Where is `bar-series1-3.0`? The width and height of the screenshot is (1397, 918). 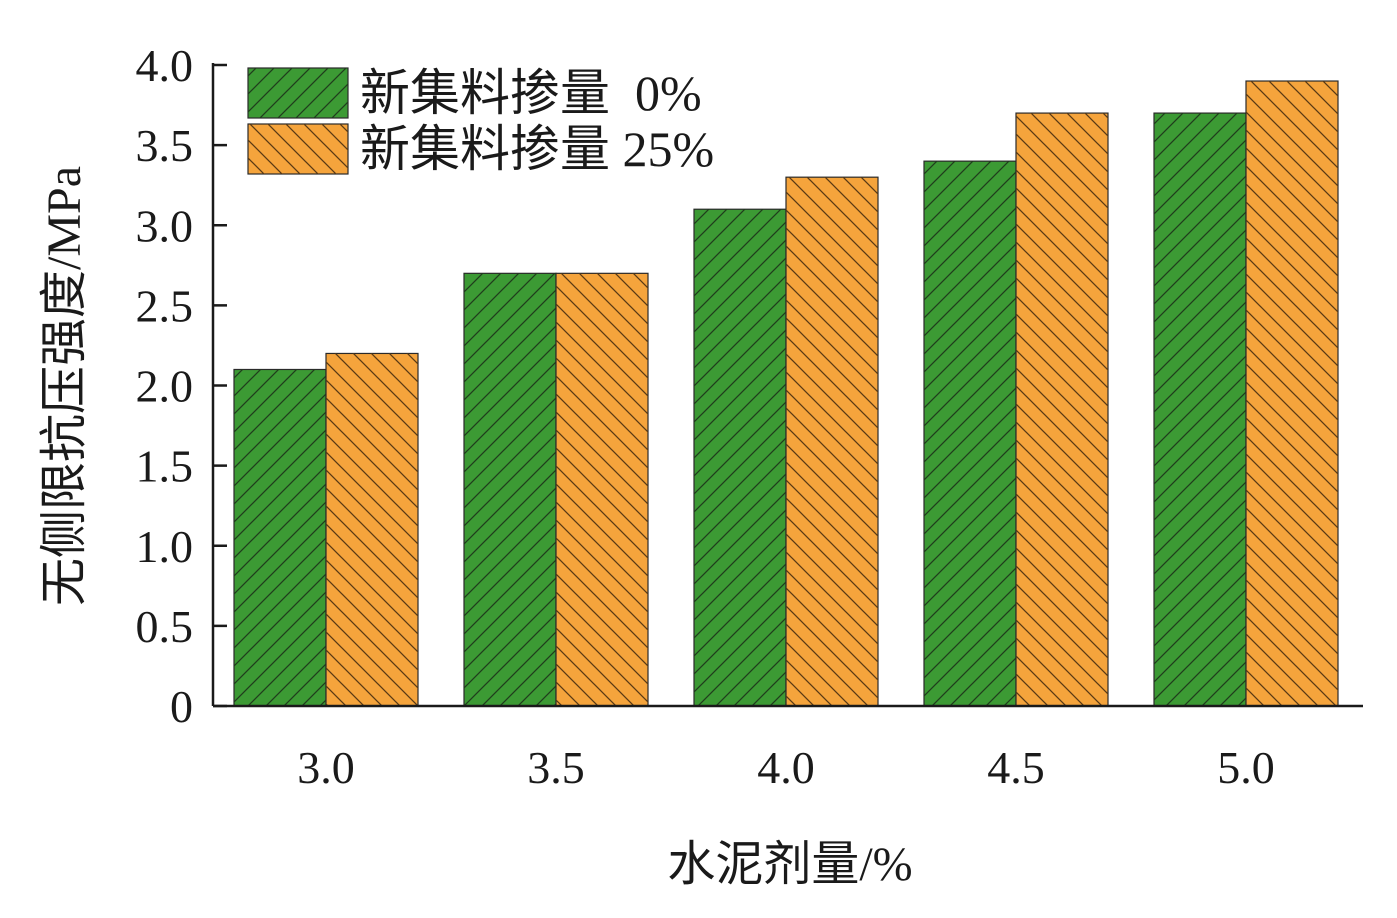 bar-series1-3.0 is located at coordinates (280, 537).